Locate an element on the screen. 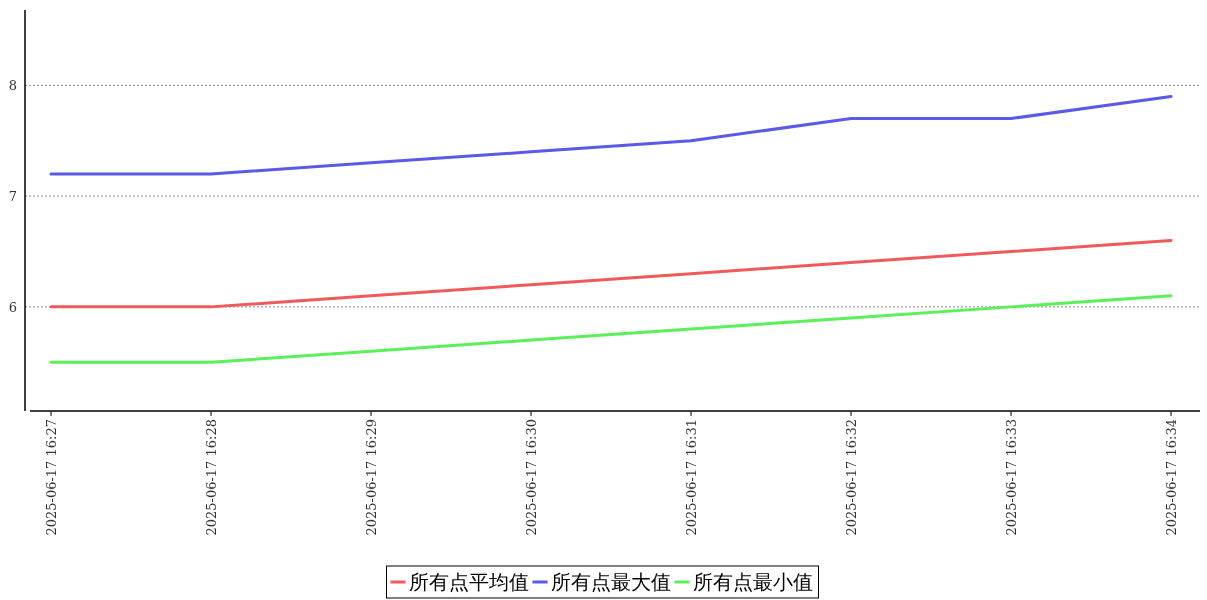  x-tick-label: 2025-06-17 16:32 is located at coordinates (851, 477).